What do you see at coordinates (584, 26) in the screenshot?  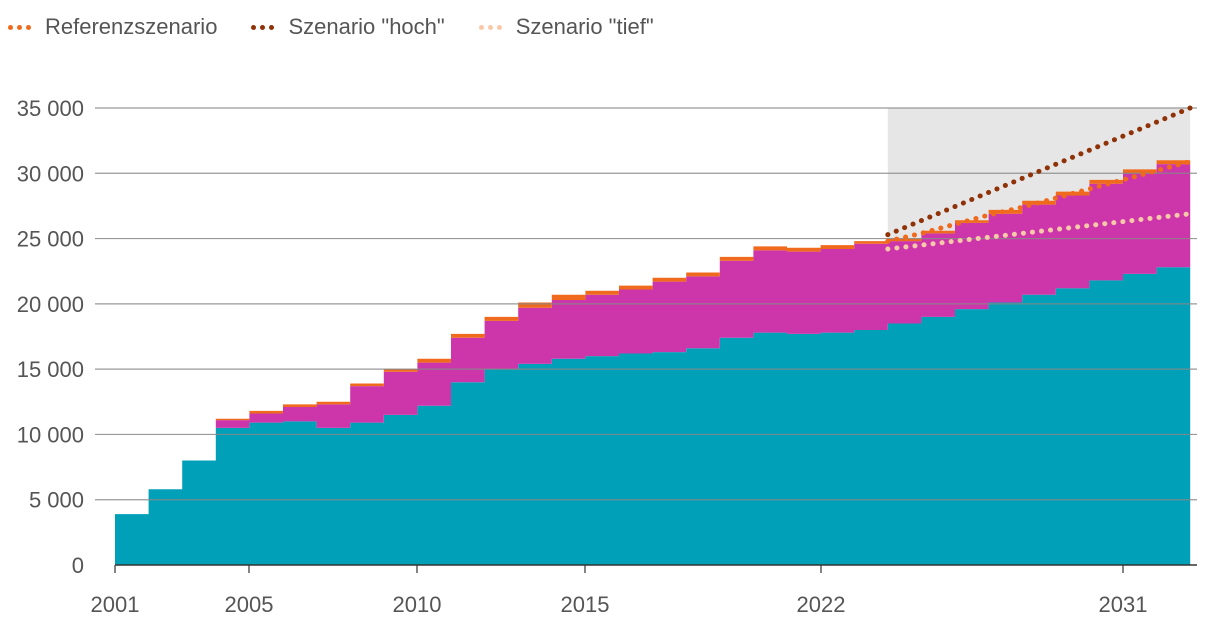 I see `legend-label-low: Szenario "tief"` at bounding box center [584, 26].